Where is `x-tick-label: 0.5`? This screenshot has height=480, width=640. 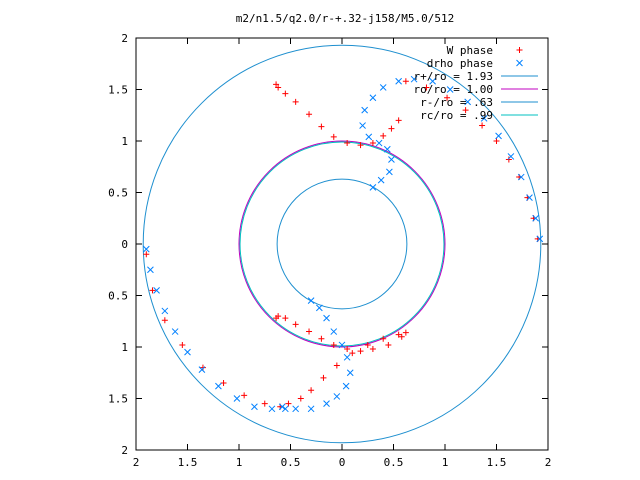 x-tick-label: 0.5 is located at coordinates (394, 462).